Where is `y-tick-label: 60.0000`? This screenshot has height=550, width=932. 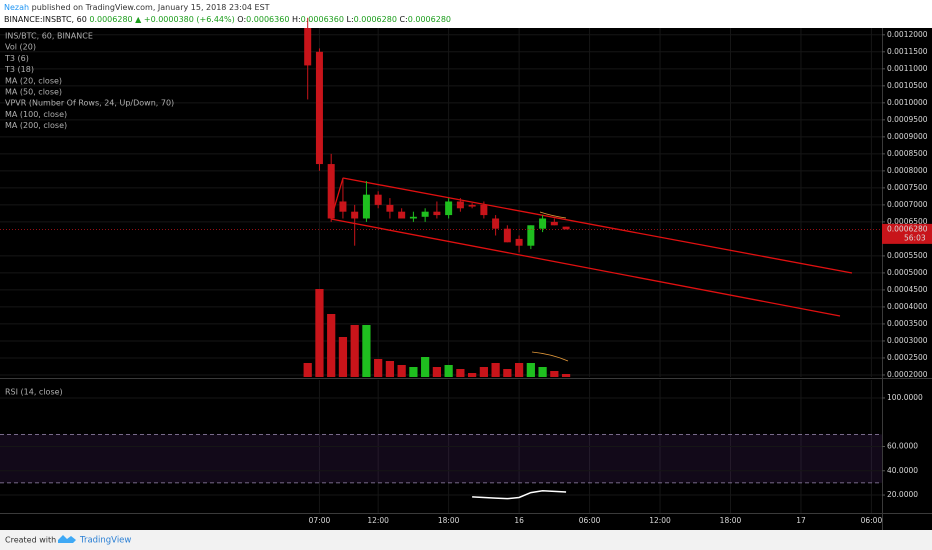 y-tick-label: 60.0000 is located at coordinates (902, 446).